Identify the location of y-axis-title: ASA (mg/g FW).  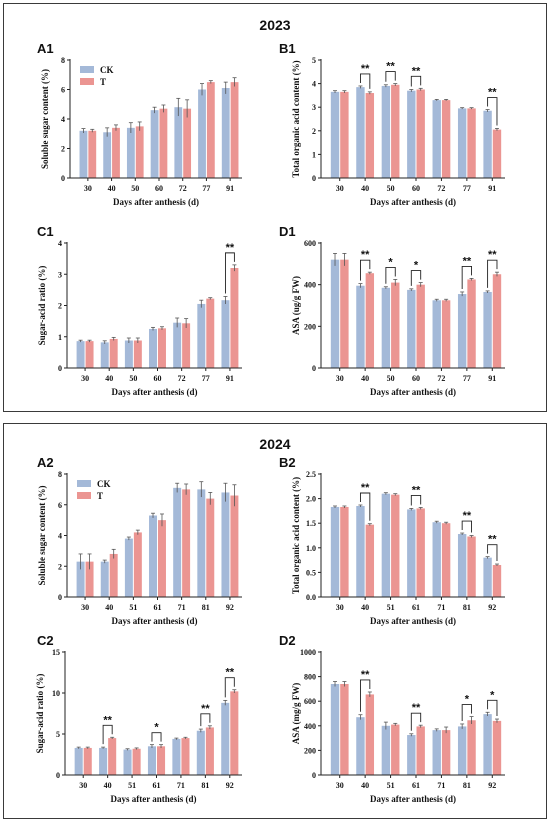
(296, 714).